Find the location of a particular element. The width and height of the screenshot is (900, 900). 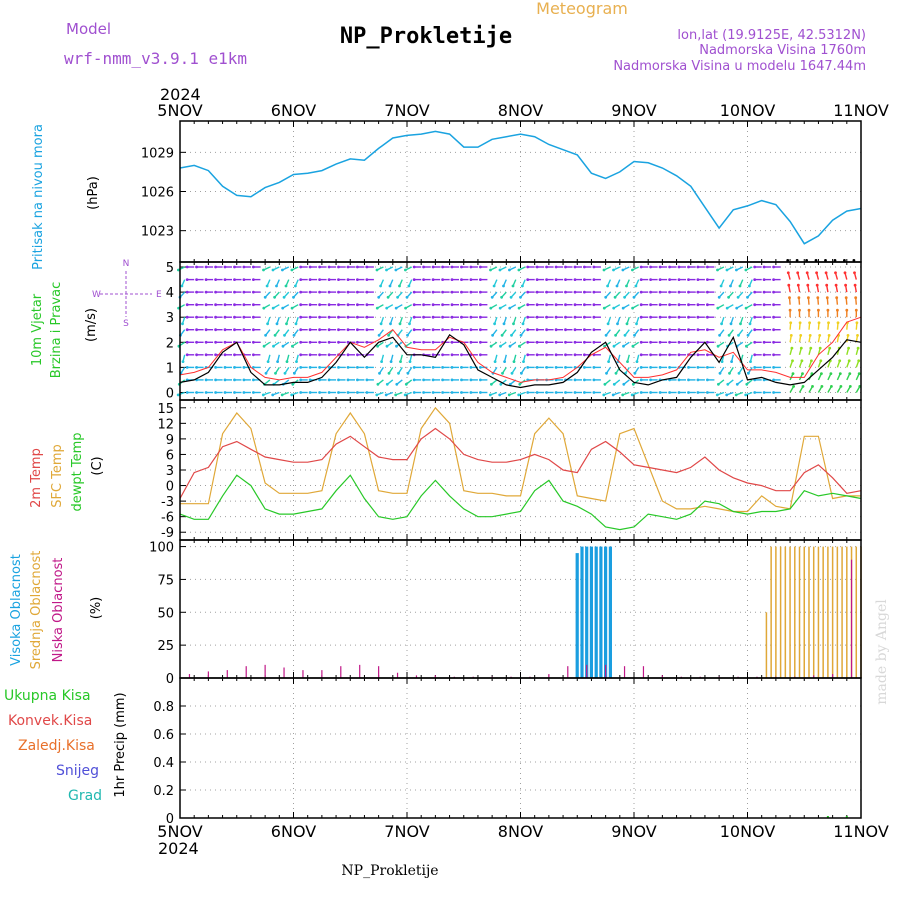

y-tick-label: 2 is located at coordinates (170, 343).